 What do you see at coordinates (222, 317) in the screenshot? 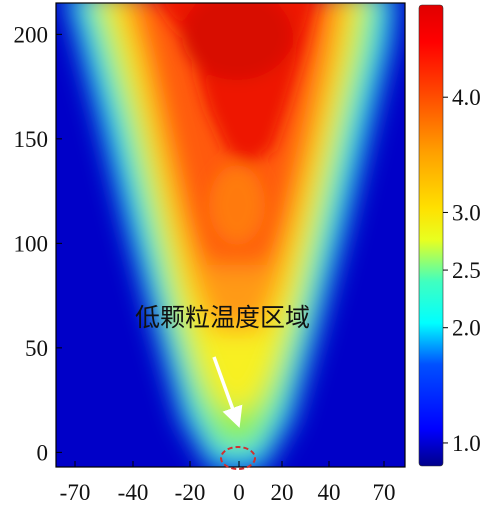
I see `annotation-label: 低颗粒温度区域` at bounding box center [222, 317].